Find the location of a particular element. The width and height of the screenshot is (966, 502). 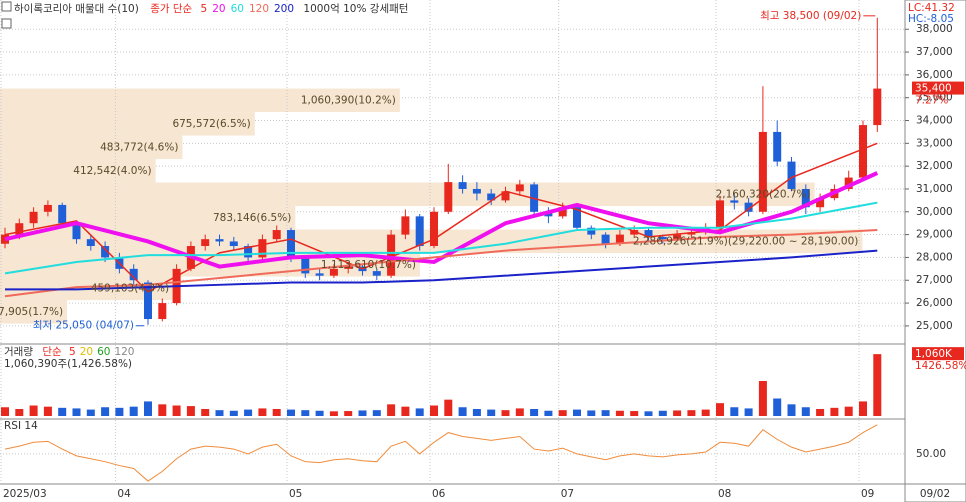

y-tick-label: 37,000 is located at coordinates (934, 52).